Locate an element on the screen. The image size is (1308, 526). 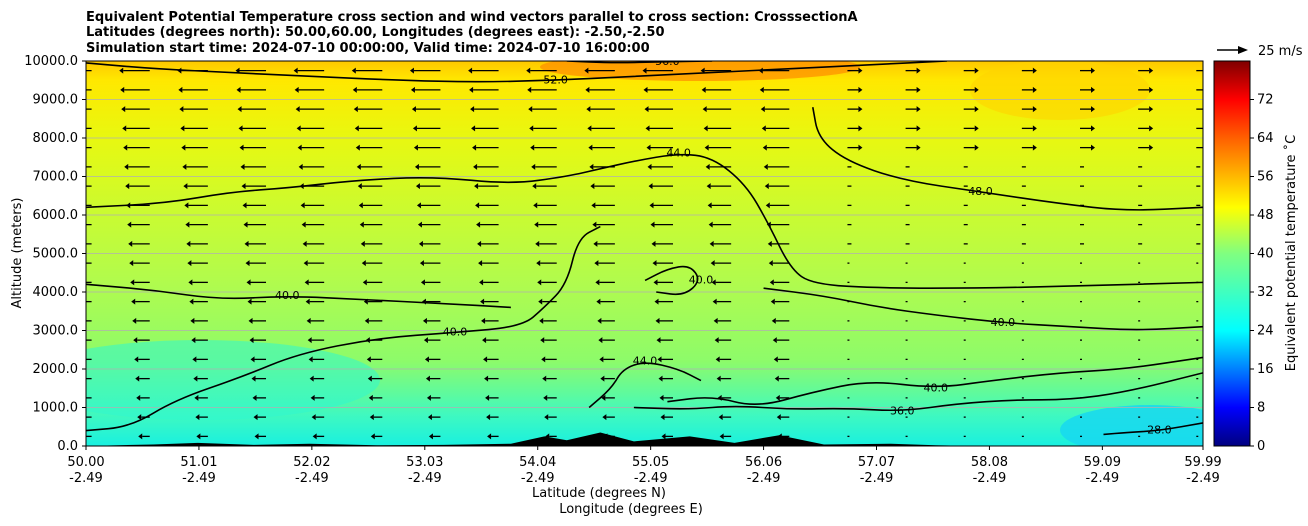
x-tick-label-lat: 53.03 is located at coordinates (424, 462).